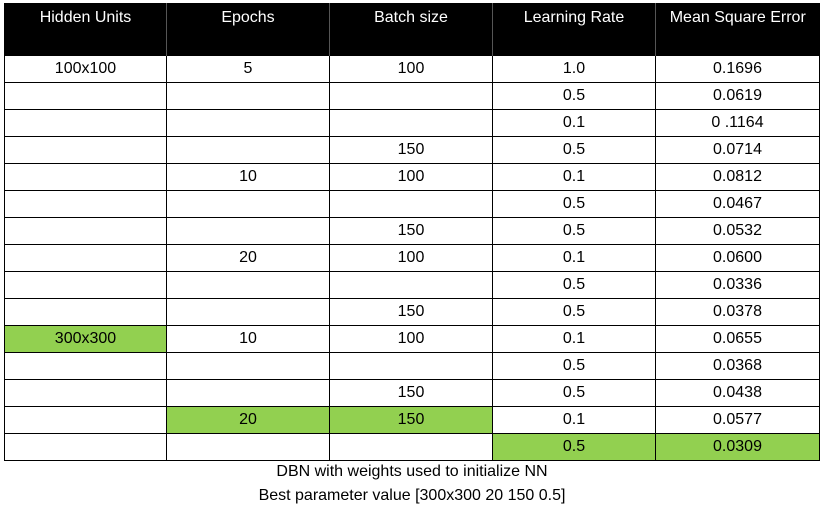 This screenshot has width=824, height=509. What do you see at coordinates (737, 29) in the screenshot?
I see `header-mean-square-error: Mean Square Error` at bounding box center [737, 29].